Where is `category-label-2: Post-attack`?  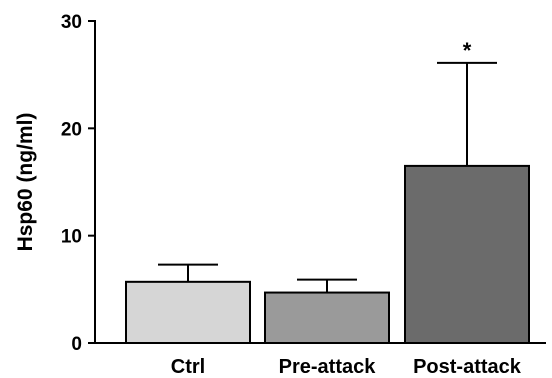
category-label-2: Post-attack is located at coordinates (467, 367).